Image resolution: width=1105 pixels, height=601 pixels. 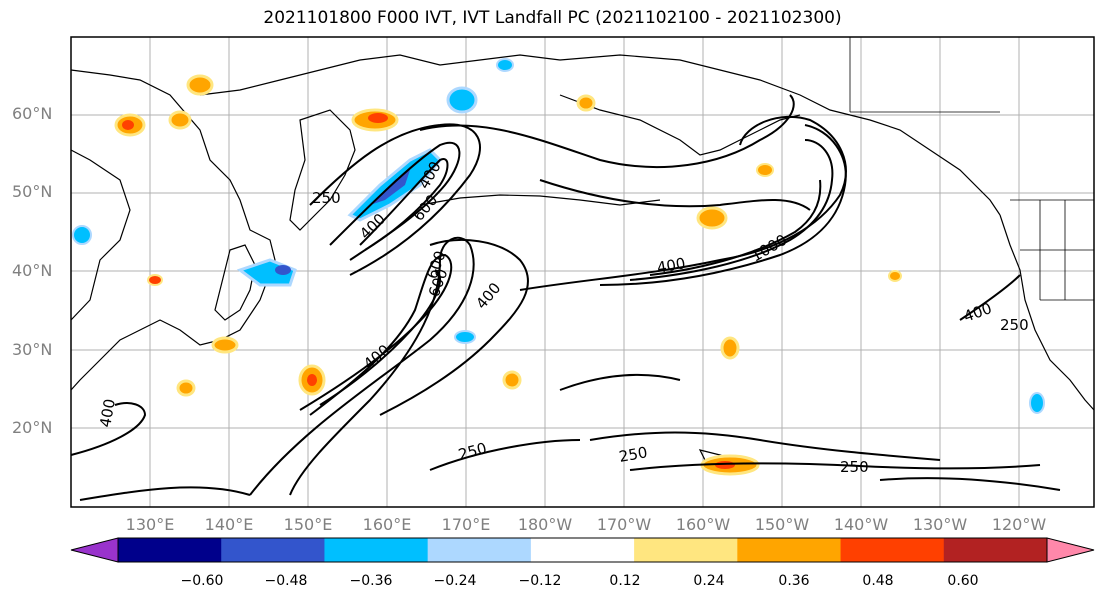 What do you see at coordinates (861, 524) in the screenshot?
I see `lon-label-140w: 140°W` at bounding box center [861, 524].